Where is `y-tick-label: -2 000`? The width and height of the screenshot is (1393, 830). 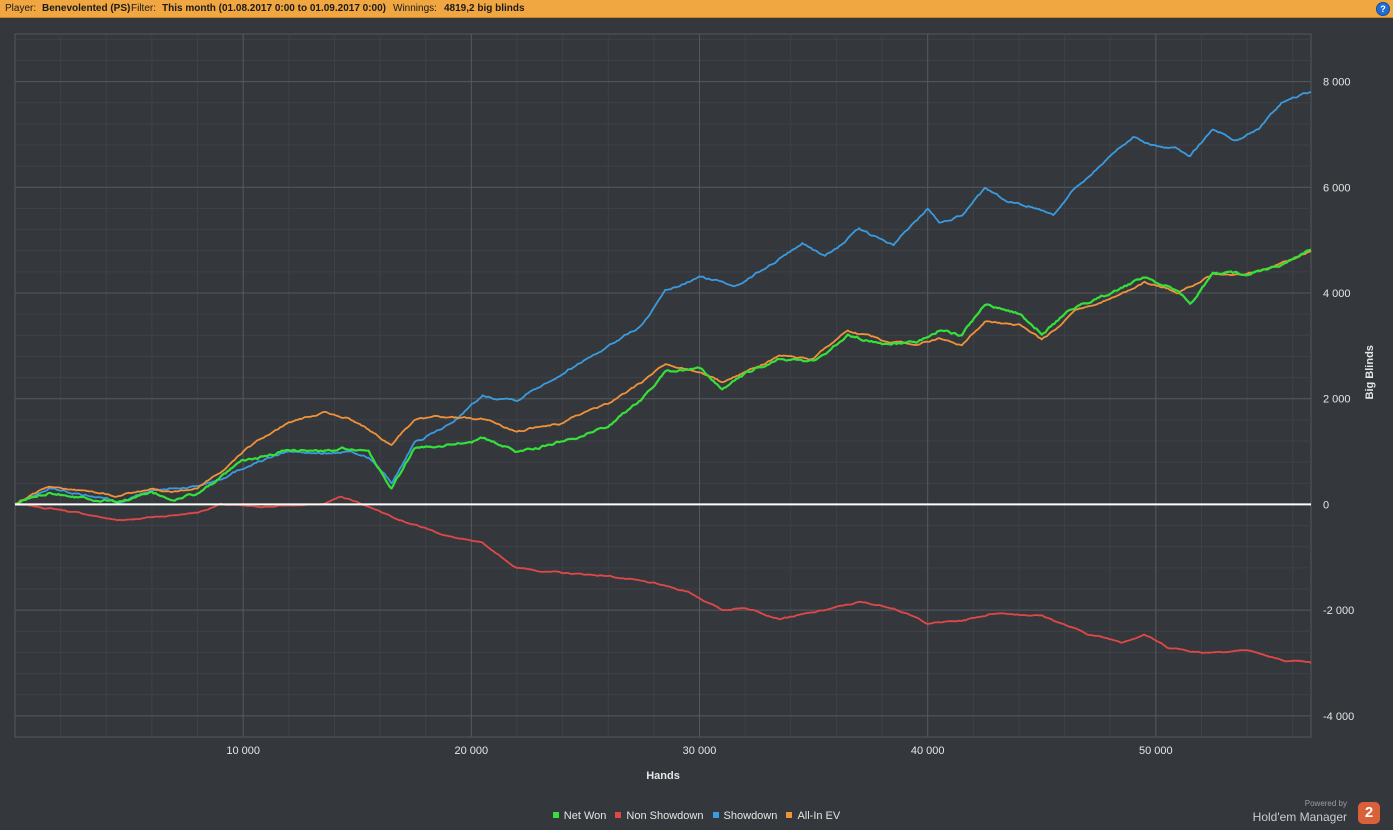
y-tick-label: -2 000 is located at coordinates (1338, 611).